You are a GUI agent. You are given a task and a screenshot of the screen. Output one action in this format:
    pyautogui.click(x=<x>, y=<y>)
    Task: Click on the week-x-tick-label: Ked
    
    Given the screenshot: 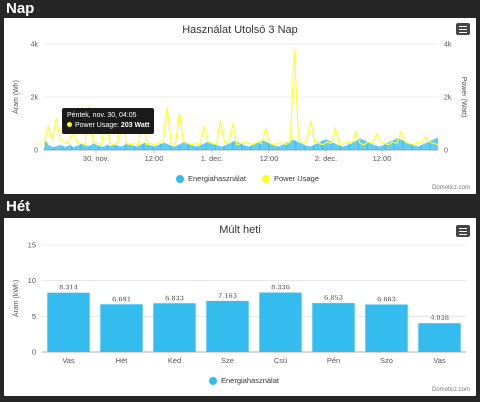 What is the action you would take?
    pyautogui.click(x=174, y=360)
    